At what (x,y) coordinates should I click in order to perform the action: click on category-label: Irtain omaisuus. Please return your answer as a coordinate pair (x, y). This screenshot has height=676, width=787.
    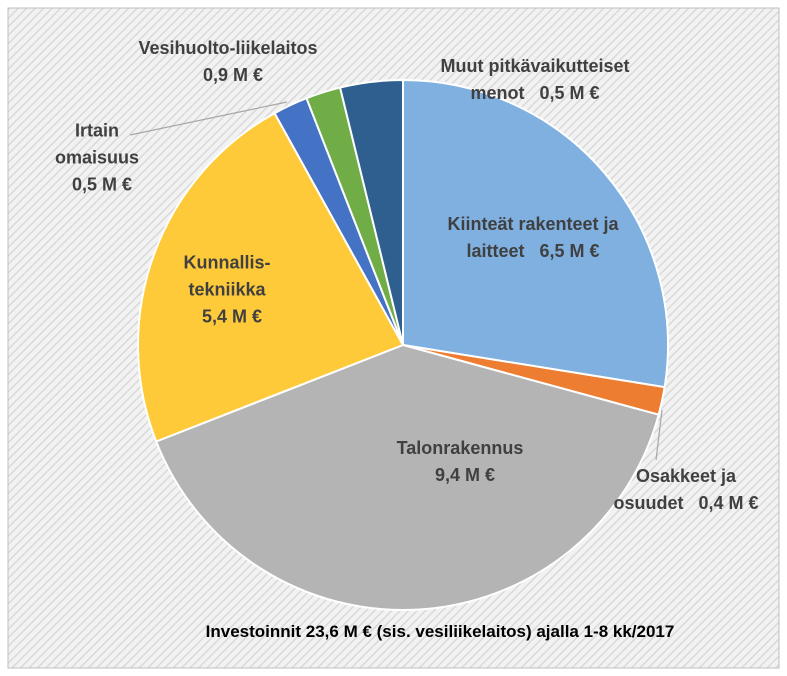
    Looking at the image, I should click on (97, 144).